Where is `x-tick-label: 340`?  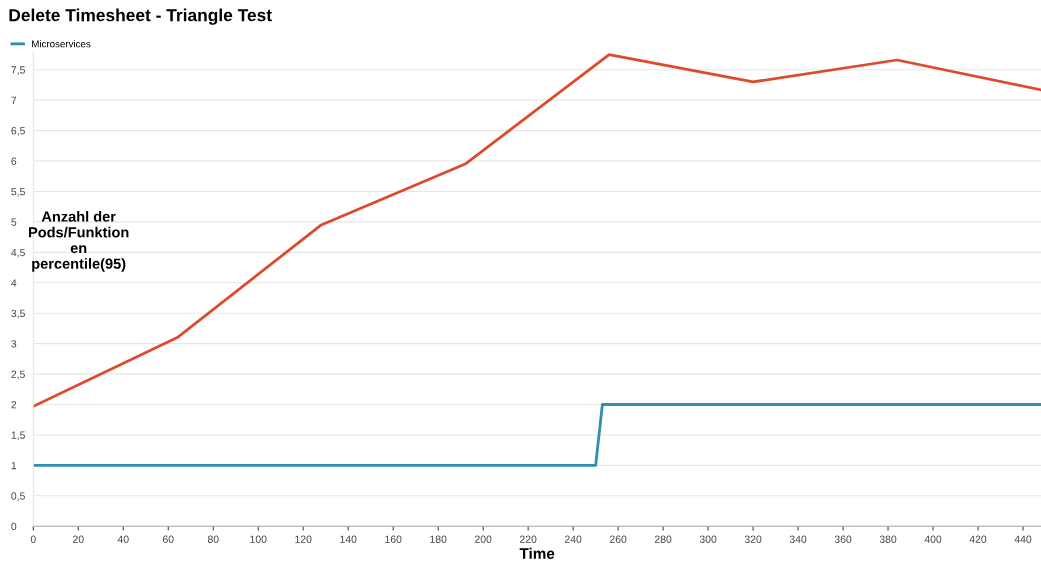
x-tick-label: 340 is located at coordinates (798, 539).